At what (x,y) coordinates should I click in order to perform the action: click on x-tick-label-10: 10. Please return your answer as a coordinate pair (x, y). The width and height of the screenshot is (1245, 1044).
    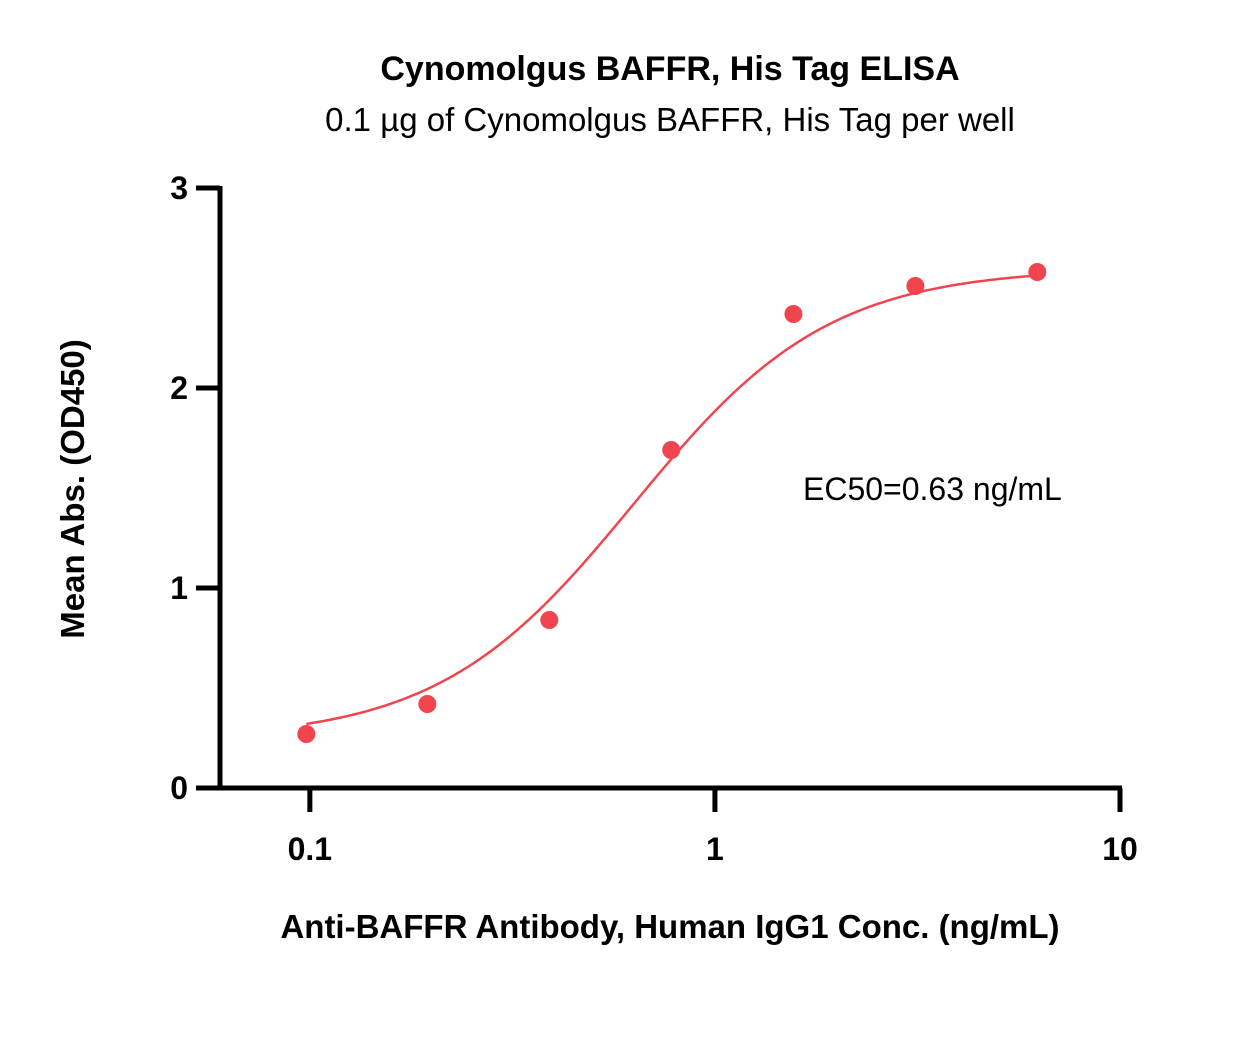
    Looking at the image, I should click on (1120, 849).